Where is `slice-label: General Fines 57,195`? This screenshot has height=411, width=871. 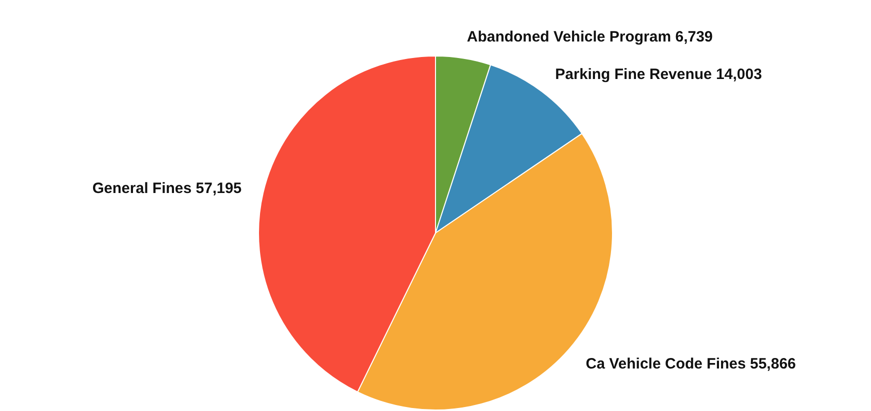
slice-label: General Fines 57,195 is located at coordinates (167, 189).